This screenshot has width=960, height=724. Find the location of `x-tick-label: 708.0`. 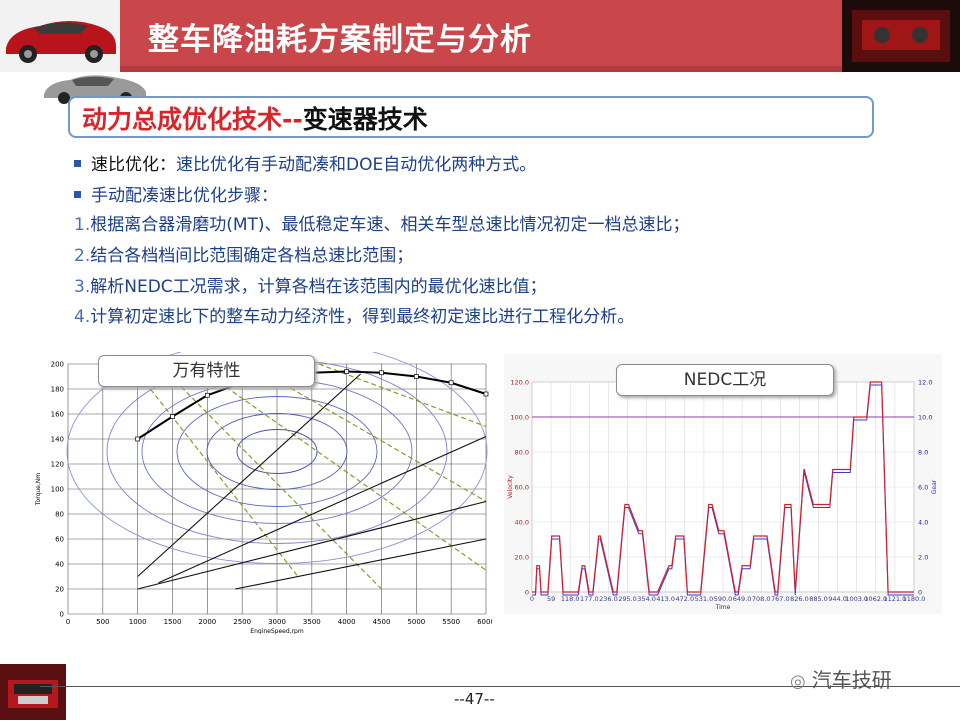

x-tick-label: 708.0 is located at coordinates (761, 599).